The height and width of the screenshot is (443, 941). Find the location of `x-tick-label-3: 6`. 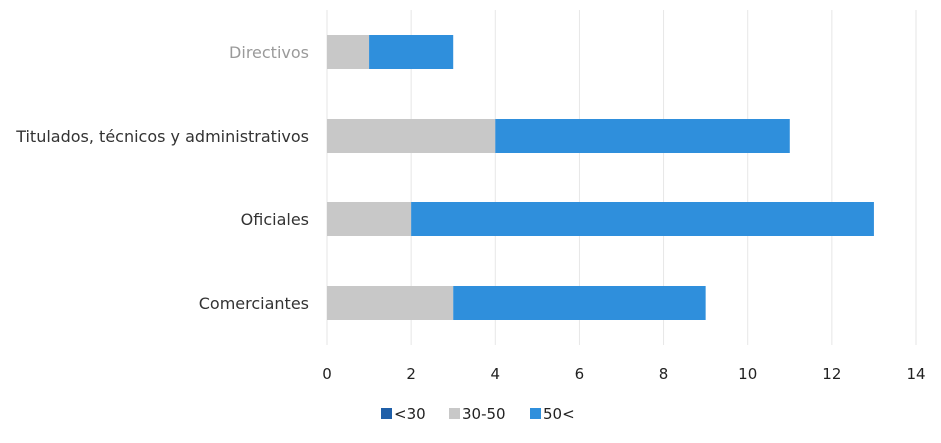

x-tick-label-3: 6 is located at coordinates (580, 374).